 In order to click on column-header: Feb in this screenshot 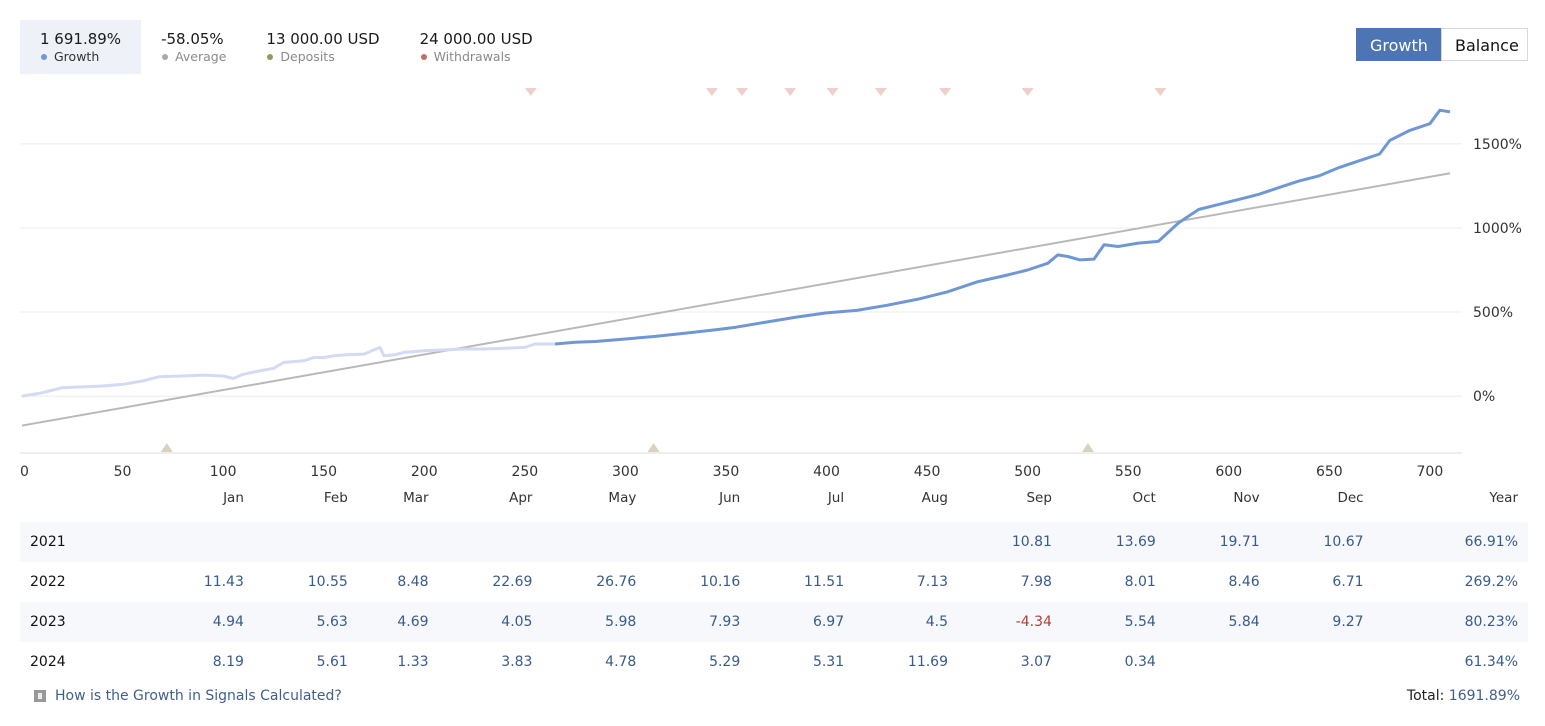, I will do `click(335, 498)`.